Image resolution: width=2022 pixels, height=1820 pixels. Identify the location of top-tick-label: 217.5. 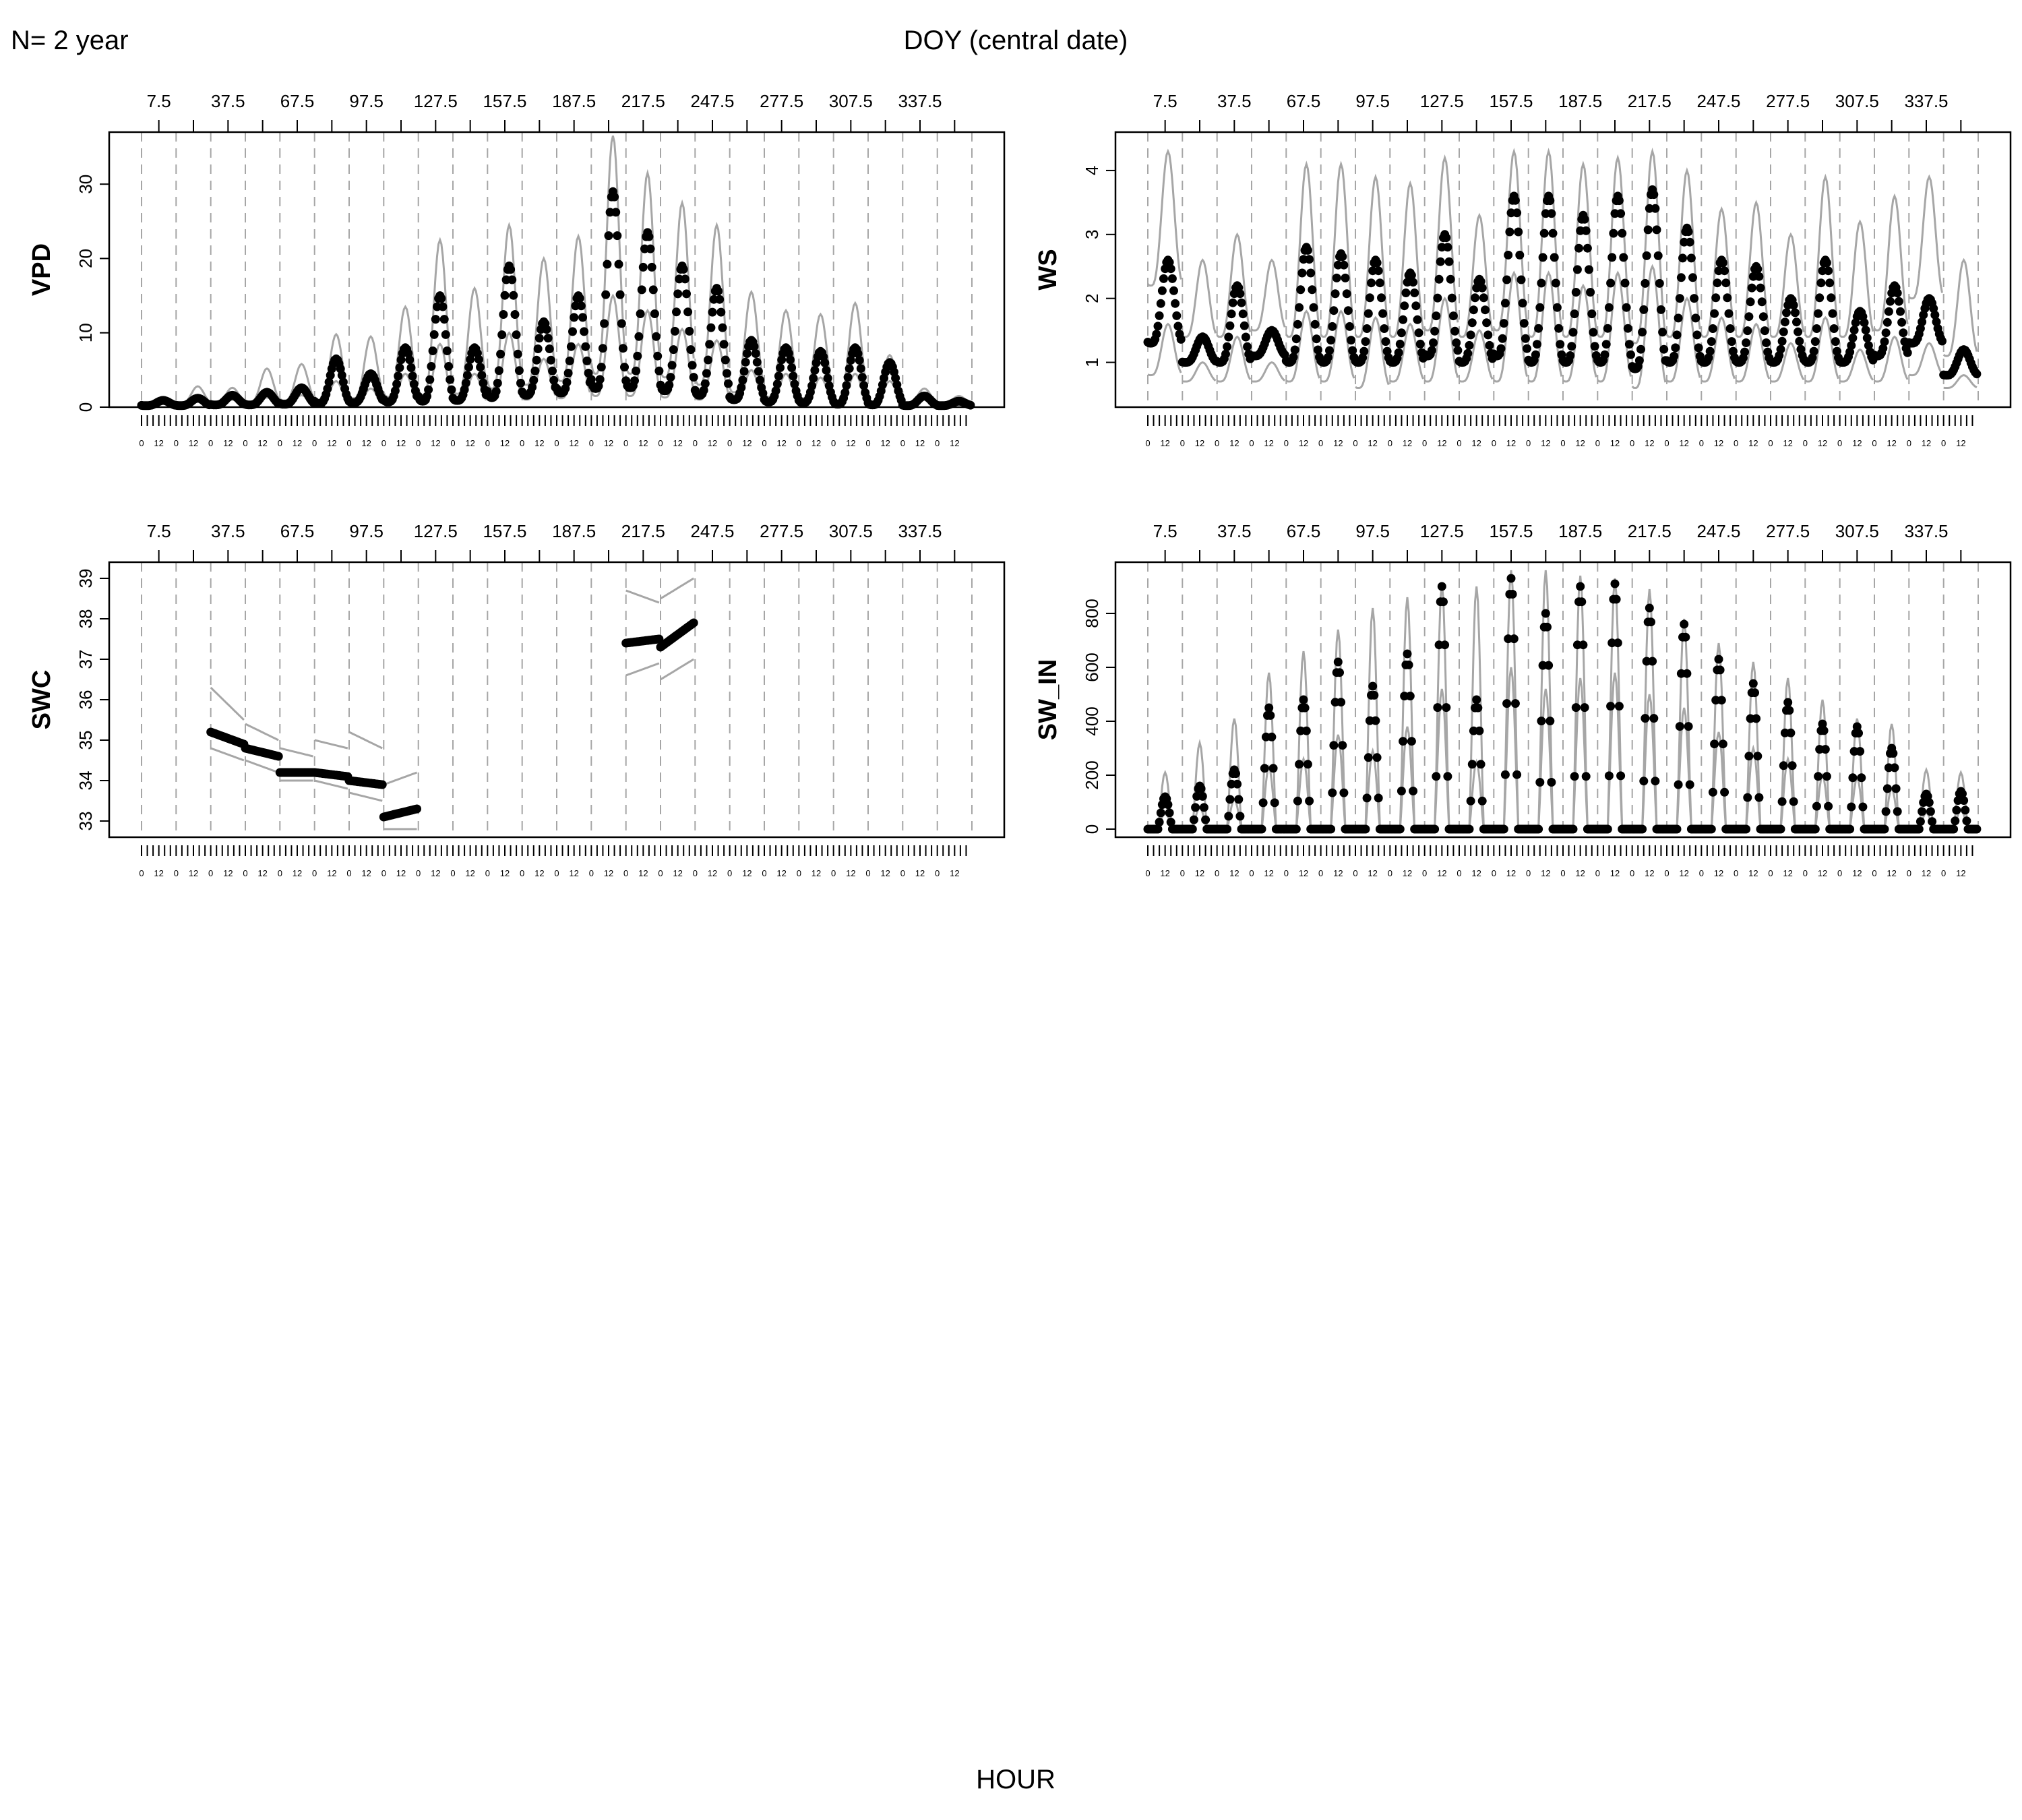
(643, 101).